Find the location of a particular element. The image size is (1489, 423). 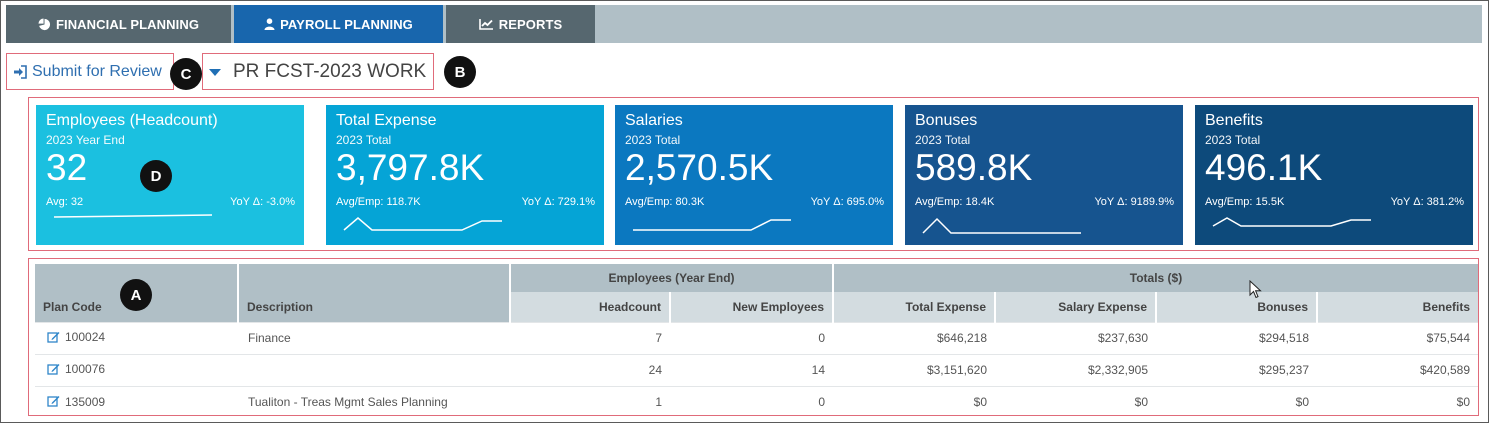

kpi-value: 589.8K is located at coordinates (974, 167).